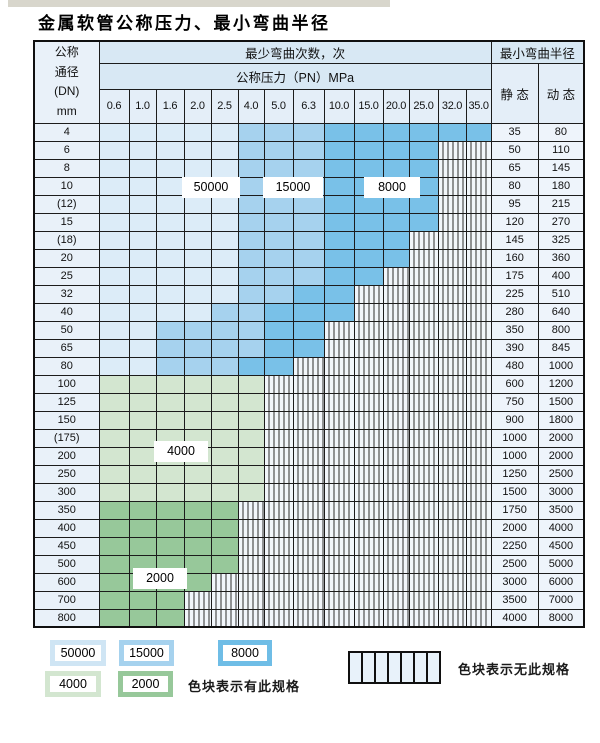 The height and width of the screenshot is (743, 600). Describe the element at coordinates (396, 106) in the screenshot. I see `pressure-tick: 20.0` at that location.